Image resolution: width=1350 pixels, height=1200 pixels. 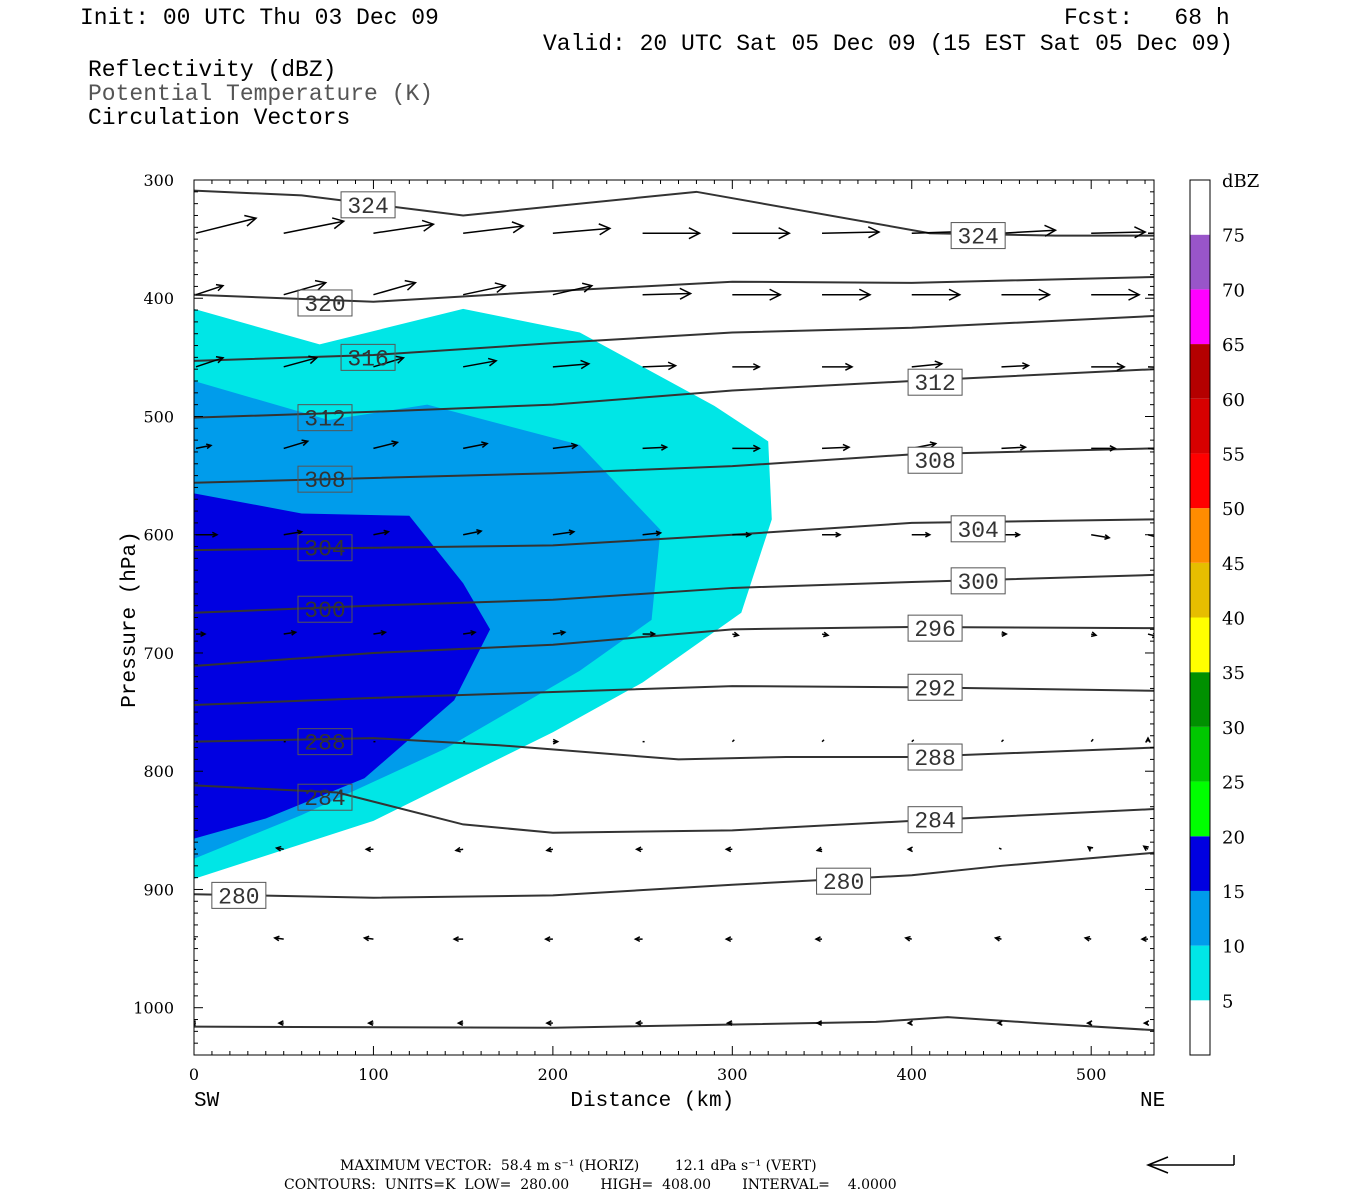 What do you see at coordinates (1233, 236) in the screenshot?
I see `colorbar-tick-label: 75` at bounding box center [1233, 236].